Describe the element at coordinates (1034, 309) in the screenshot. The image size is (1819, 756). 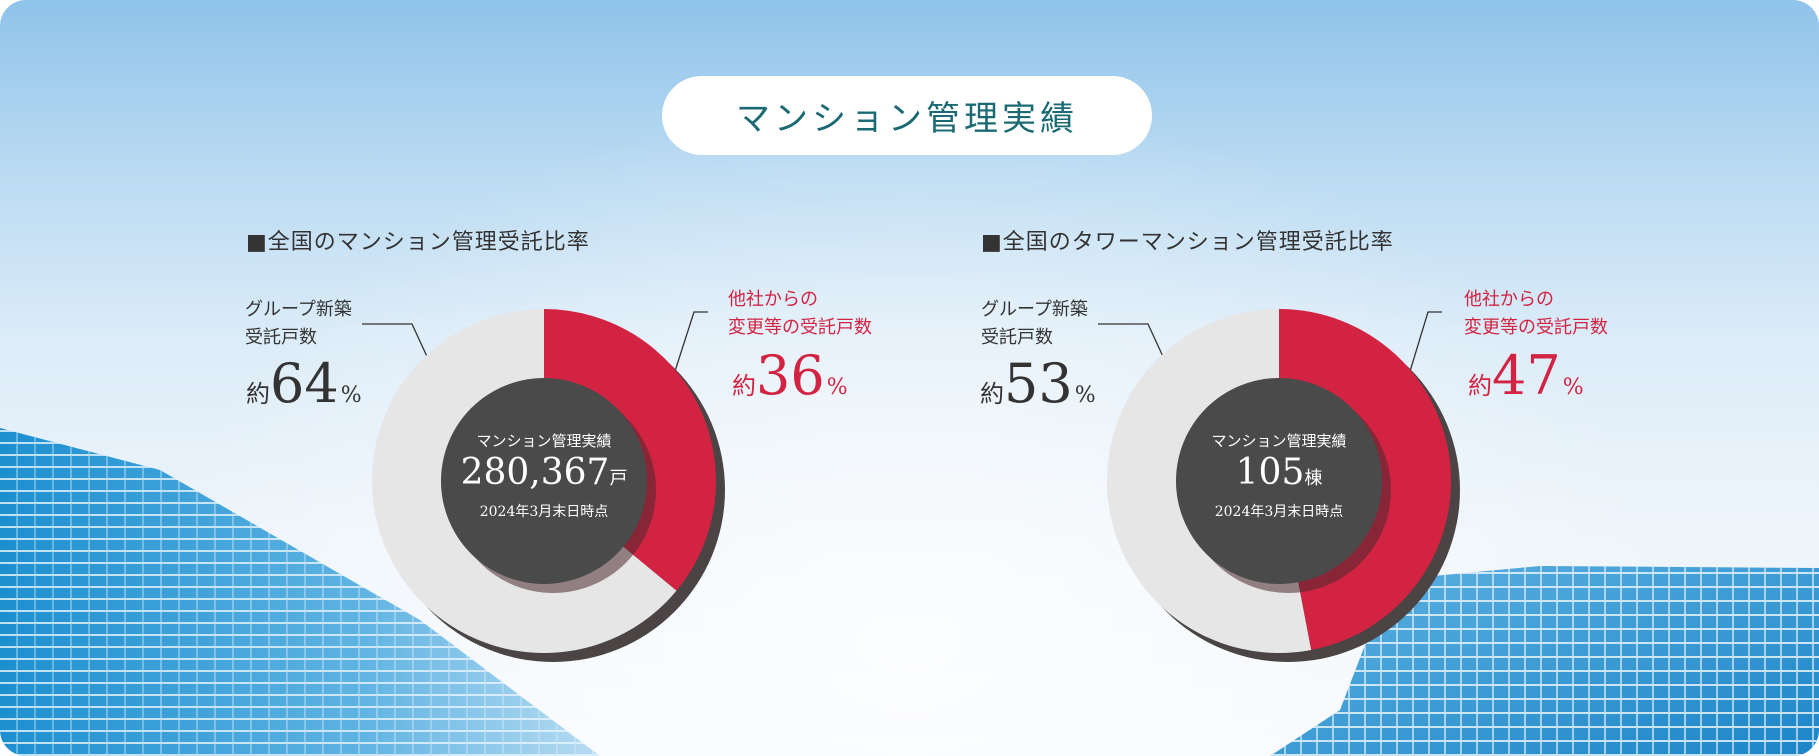
I see `right-gray-label-line1: グループ新築` at that location.